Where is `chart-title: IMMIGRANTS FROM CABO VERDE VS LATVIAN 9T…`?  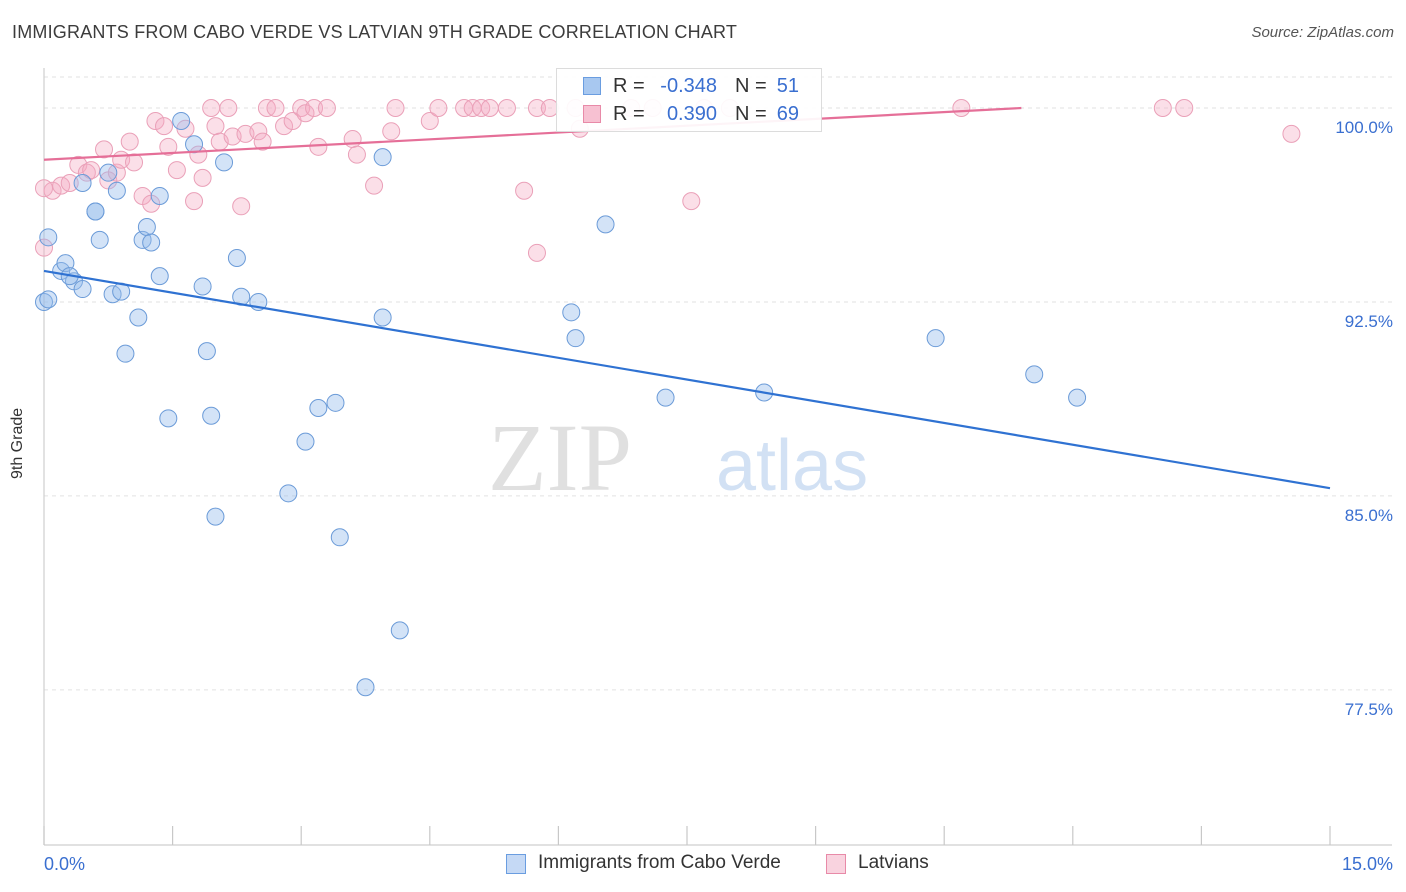
chart-title: IMMIGRANTS FROM CABO VERDE VS LATVIAN 9T… is located at coordinates (375, 32).